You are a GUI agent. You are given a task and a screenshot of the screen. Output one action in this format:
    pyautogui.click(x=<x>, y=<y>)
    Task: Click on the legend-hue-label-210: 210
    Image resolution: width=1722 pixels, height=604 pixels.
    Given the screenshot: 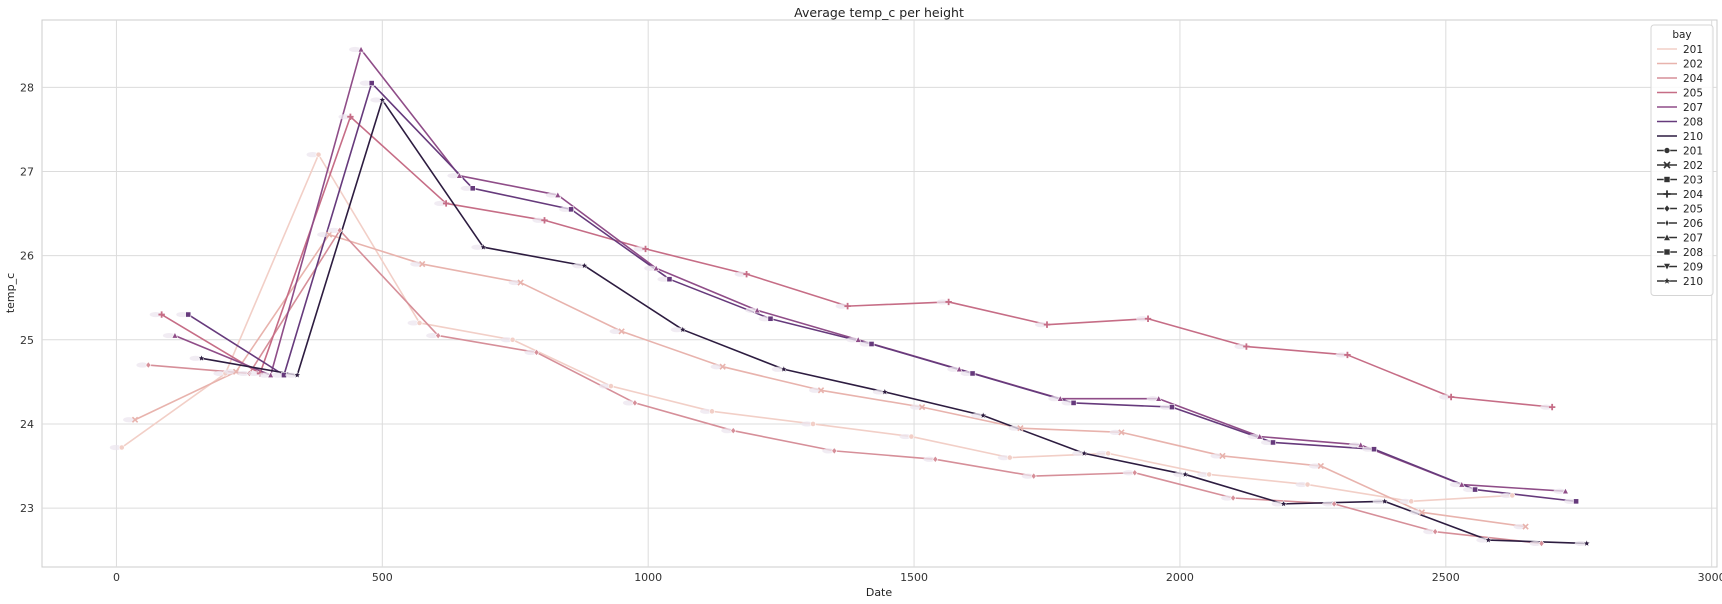 What is the action you would take?
    pyautogui.click(x=1693, y=137)
    